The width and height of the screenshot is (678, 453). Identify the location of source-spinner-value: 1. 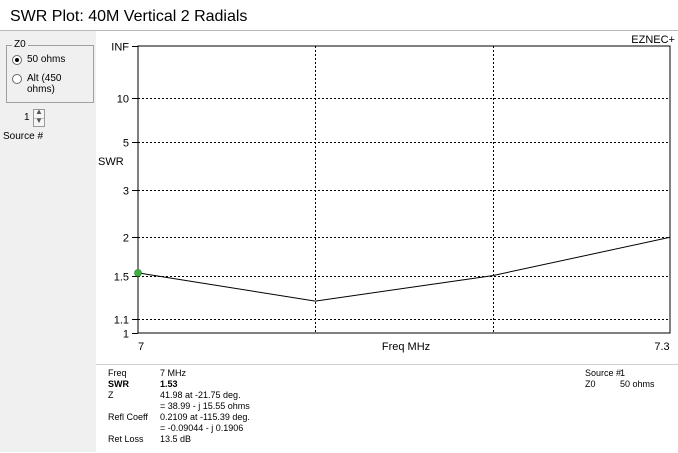
(27, 117).